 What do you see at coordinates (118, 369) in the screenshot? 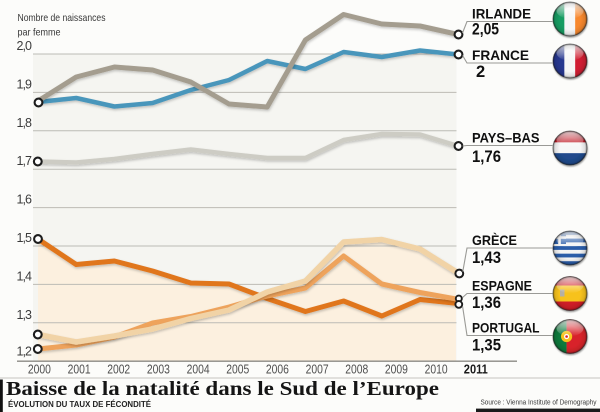
I see `svg-text: 2002` at bounding box center [118, 369].